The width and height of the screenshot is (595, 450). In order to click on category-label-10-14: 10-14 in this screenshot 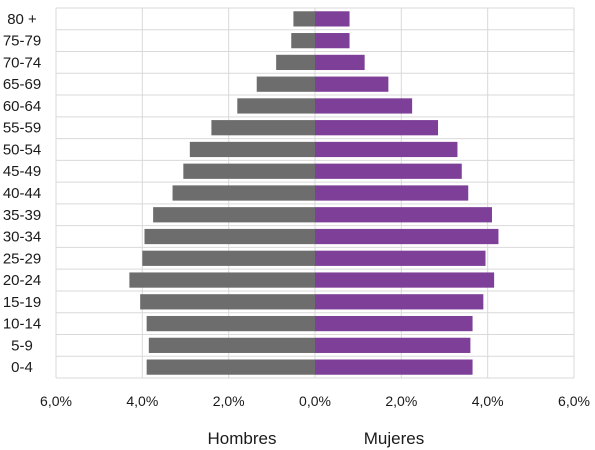, I will do `click(22, 324)`.